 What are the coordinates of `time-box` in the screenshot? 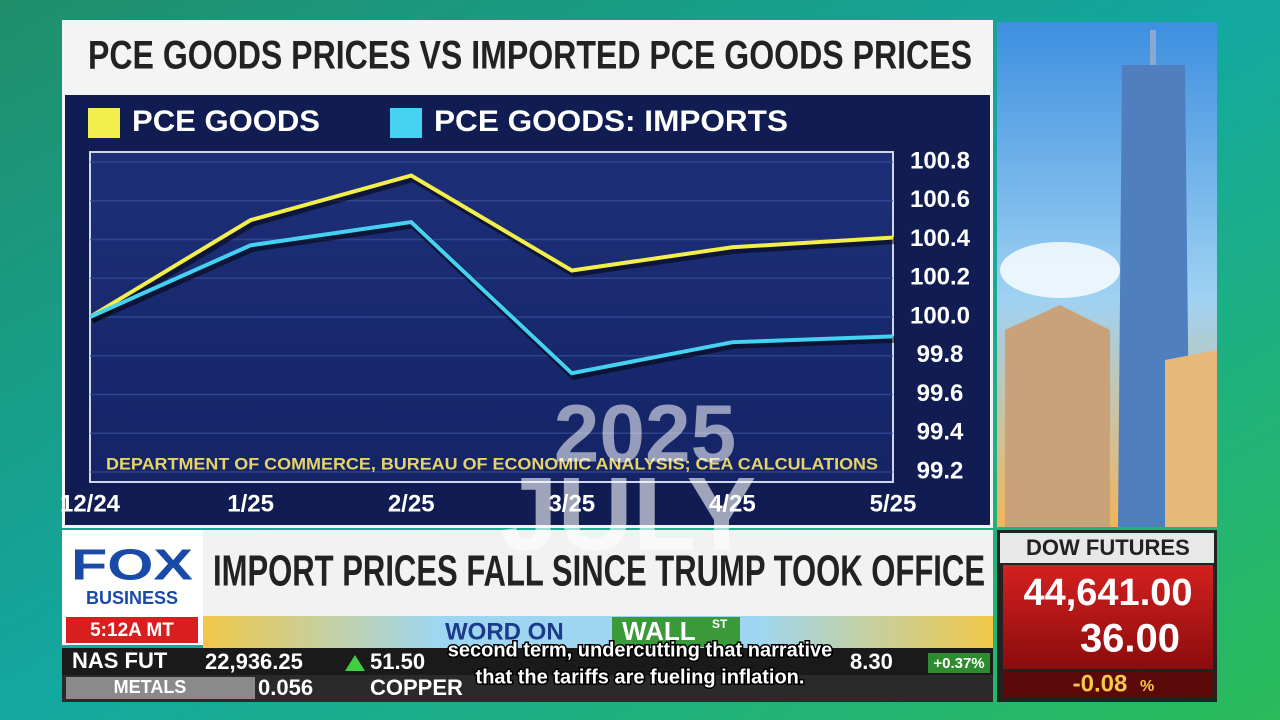 It's located at (132, 630).